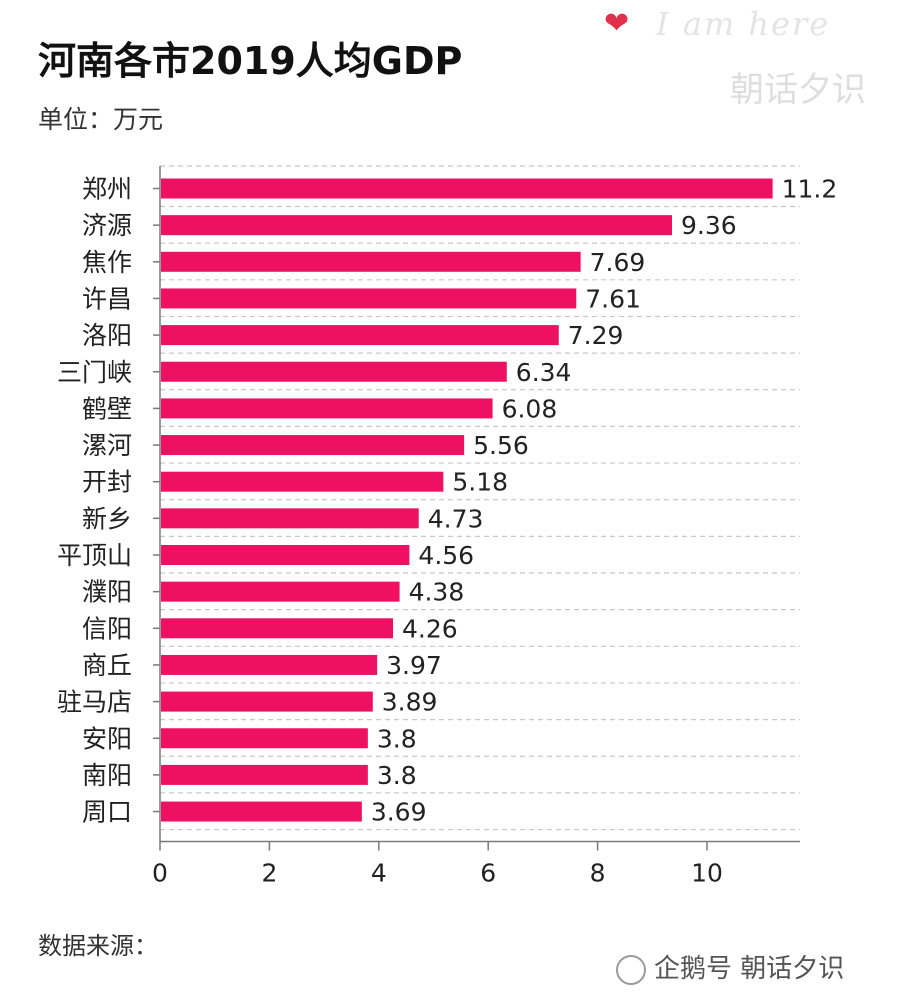  What do you see at coordinates (480, 482) in the screenshot?
I see `data-label: 5.18` at bounding box center [480, 482].